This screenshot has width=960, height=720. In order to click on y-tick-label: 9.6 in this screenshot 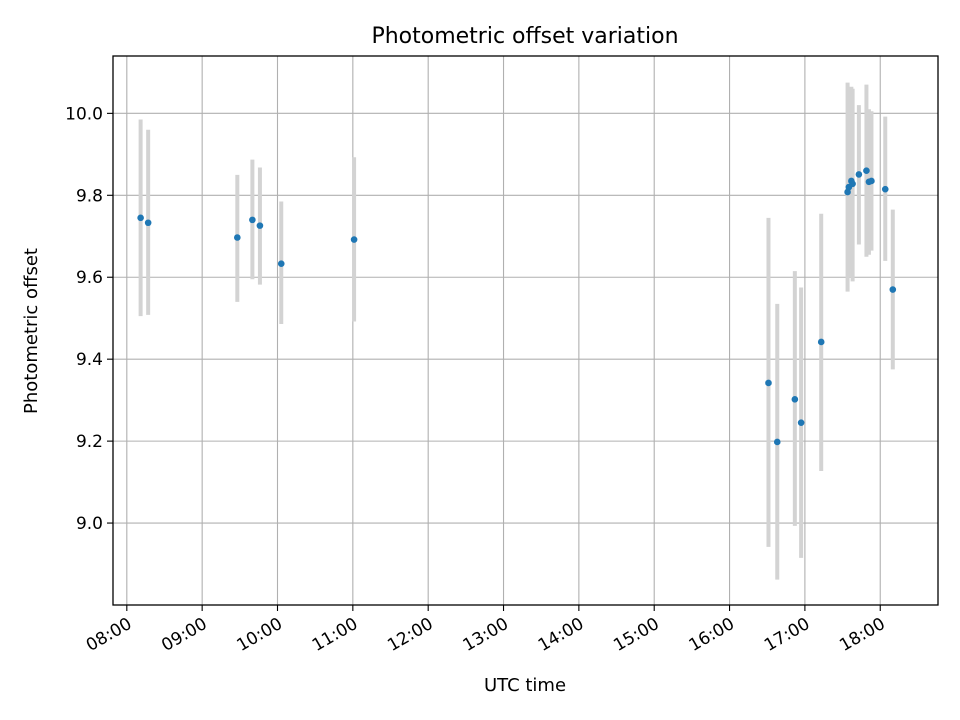, I will do `click(89, 278)`.